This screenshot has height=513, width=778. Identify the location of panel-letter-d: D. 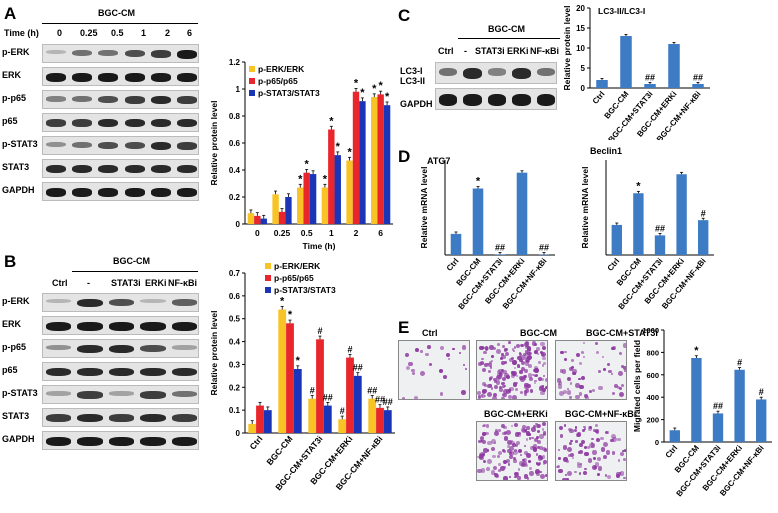
(404, 156).